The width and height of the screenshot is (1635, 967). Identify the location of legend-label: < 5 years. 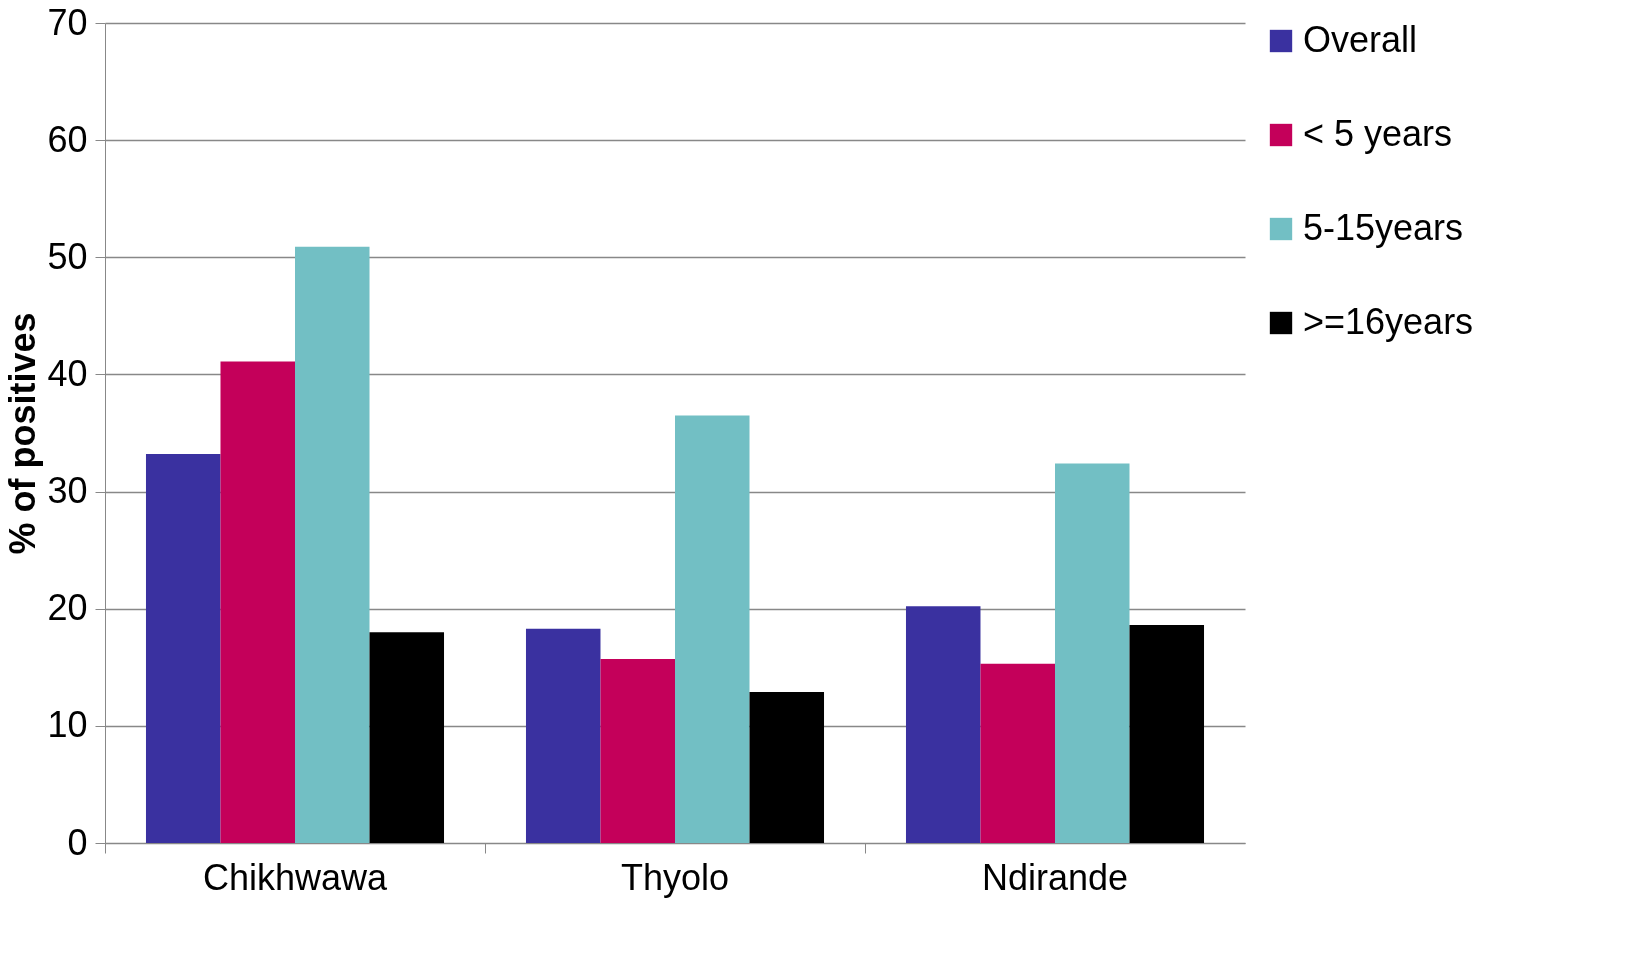
(1378, 133).